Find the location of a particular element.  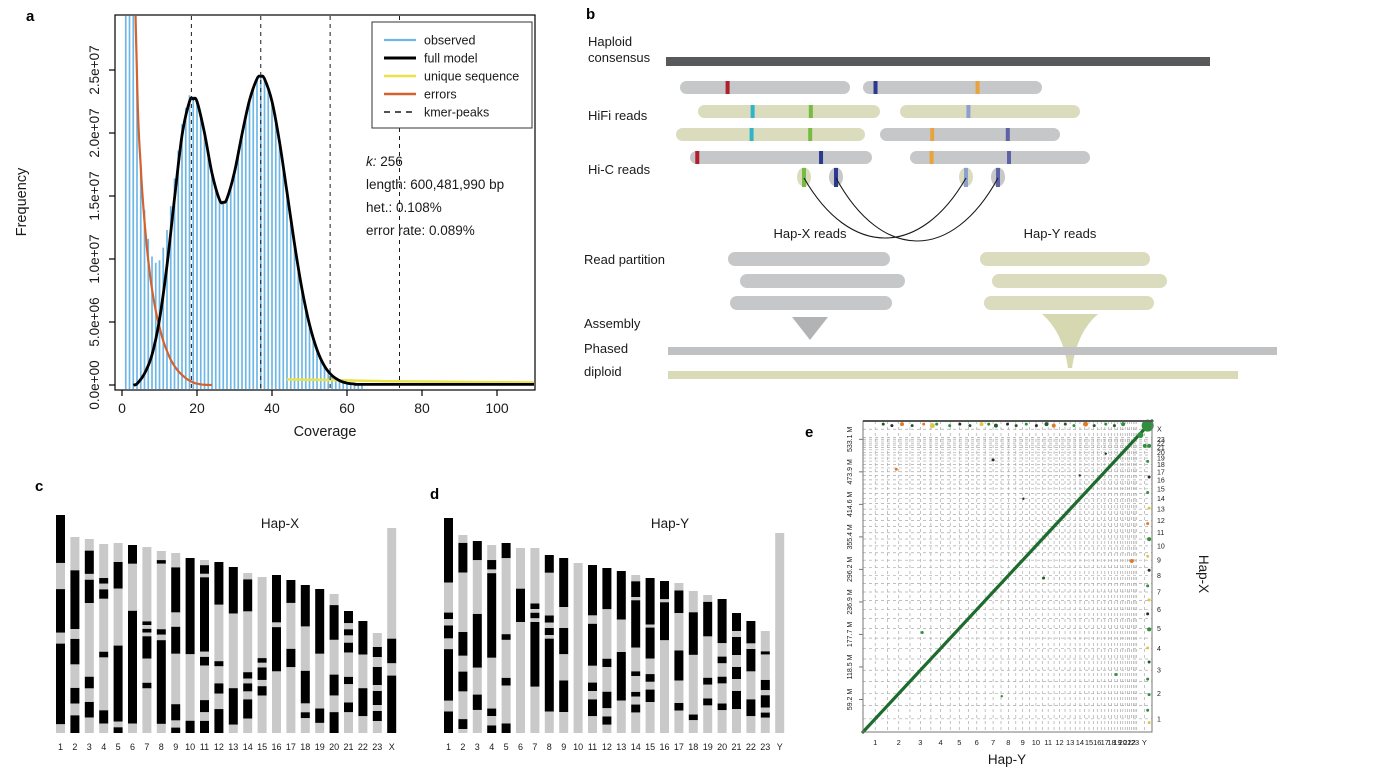

chromosome-bar-X is located at coordinates (392, 630).